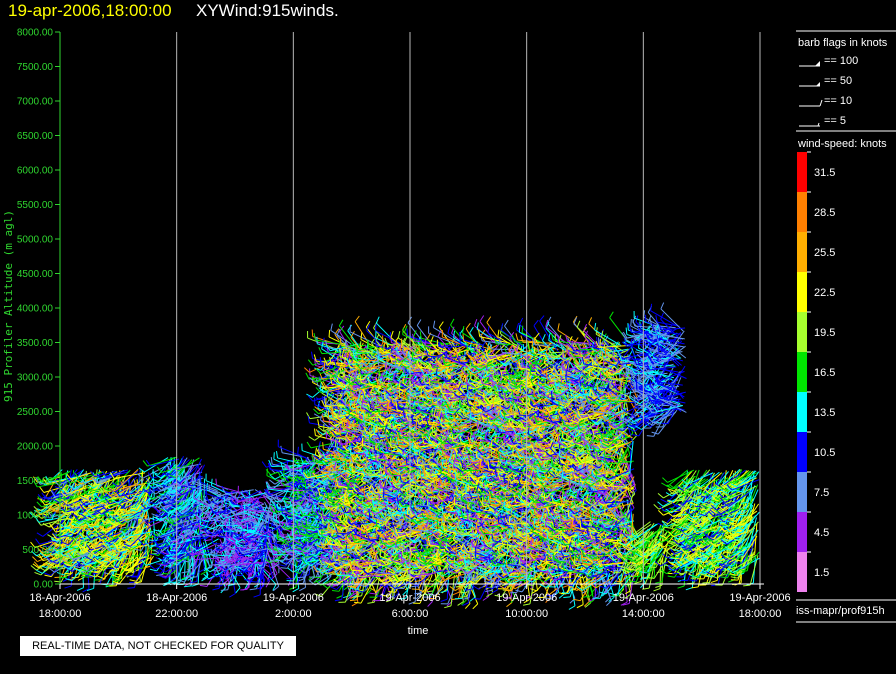 Image resolution: width=896 pixels, height=674 pixels. I want to click on header-product: XYWind:915winds., so click(267, 11).